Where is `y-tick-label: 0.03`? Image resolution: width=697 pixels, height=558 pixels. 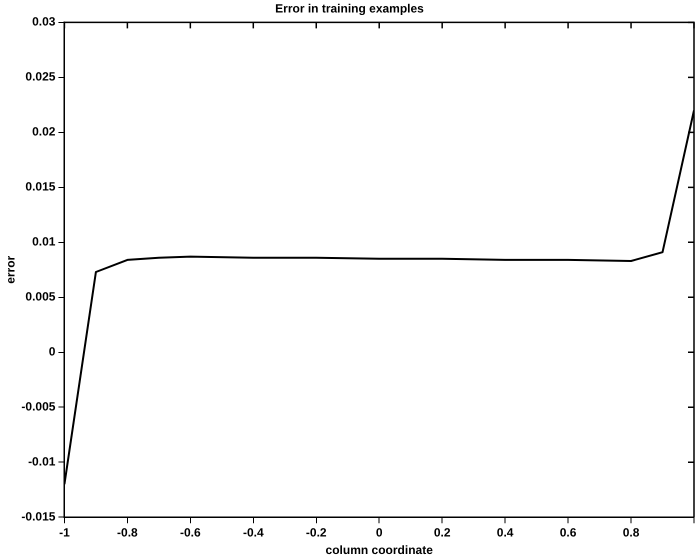
y-tick-label: 0.03 is located at coordinates (44, 21).